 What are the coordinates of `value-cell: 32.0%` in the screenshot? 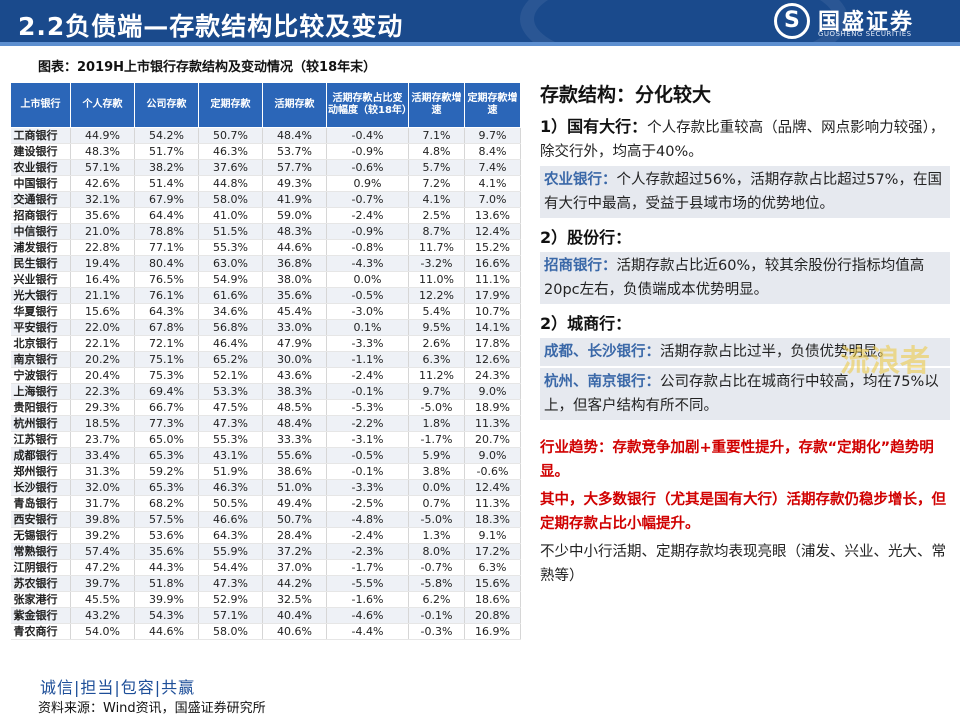 It's located at (102, 487).